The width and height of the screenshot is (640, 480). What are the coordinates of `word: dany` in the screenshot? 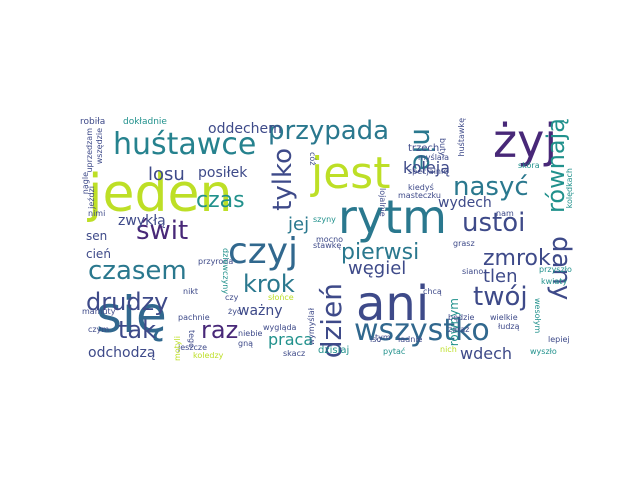 It's located at (561, 268).